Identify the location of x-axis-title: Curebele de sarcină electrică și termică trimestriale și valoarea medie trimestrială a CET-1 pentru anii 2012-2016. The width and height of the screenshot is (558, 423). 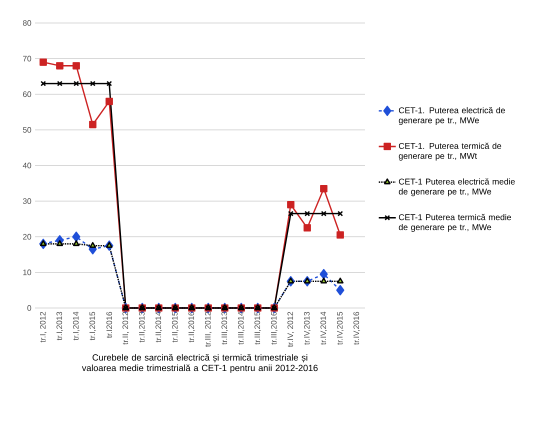
(200, 363).